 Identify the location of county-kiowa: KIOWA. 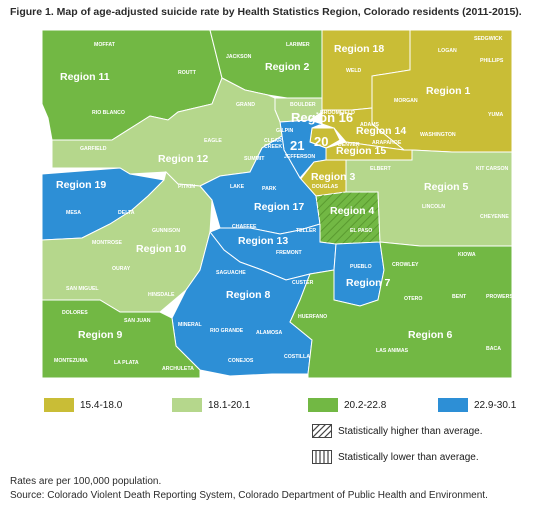
(467, 255).